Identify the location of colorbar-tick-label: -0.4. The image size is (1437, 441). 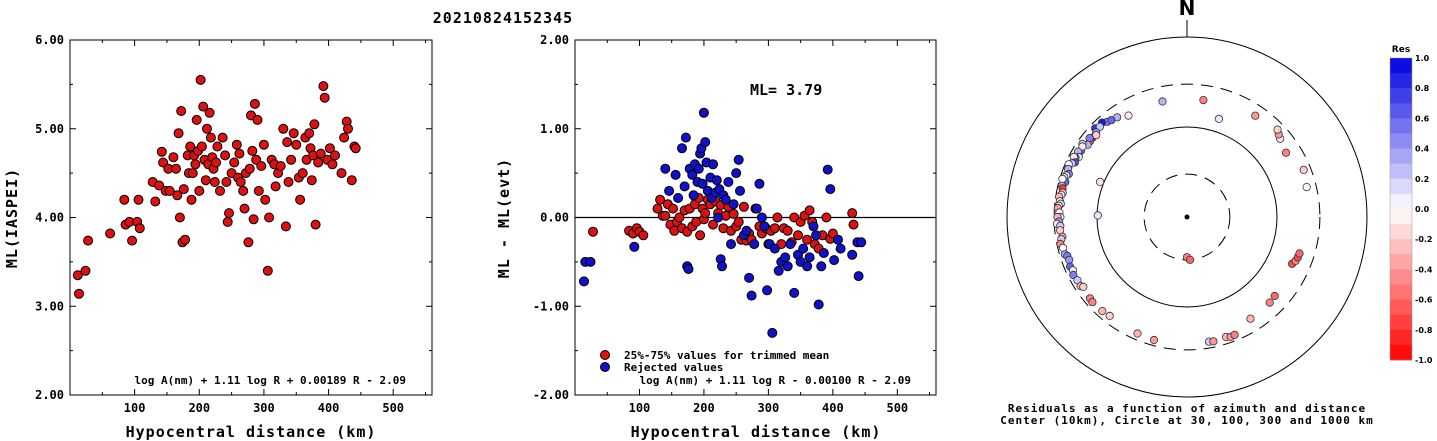
(1424, 269).